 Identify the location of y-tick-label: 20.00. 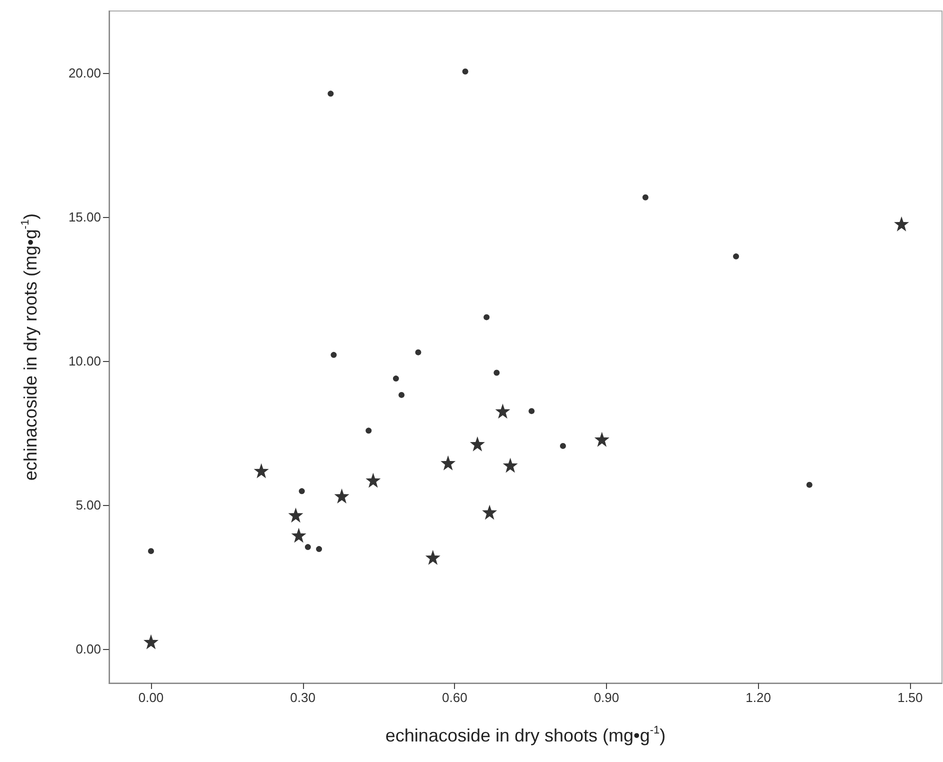
(84, 72).